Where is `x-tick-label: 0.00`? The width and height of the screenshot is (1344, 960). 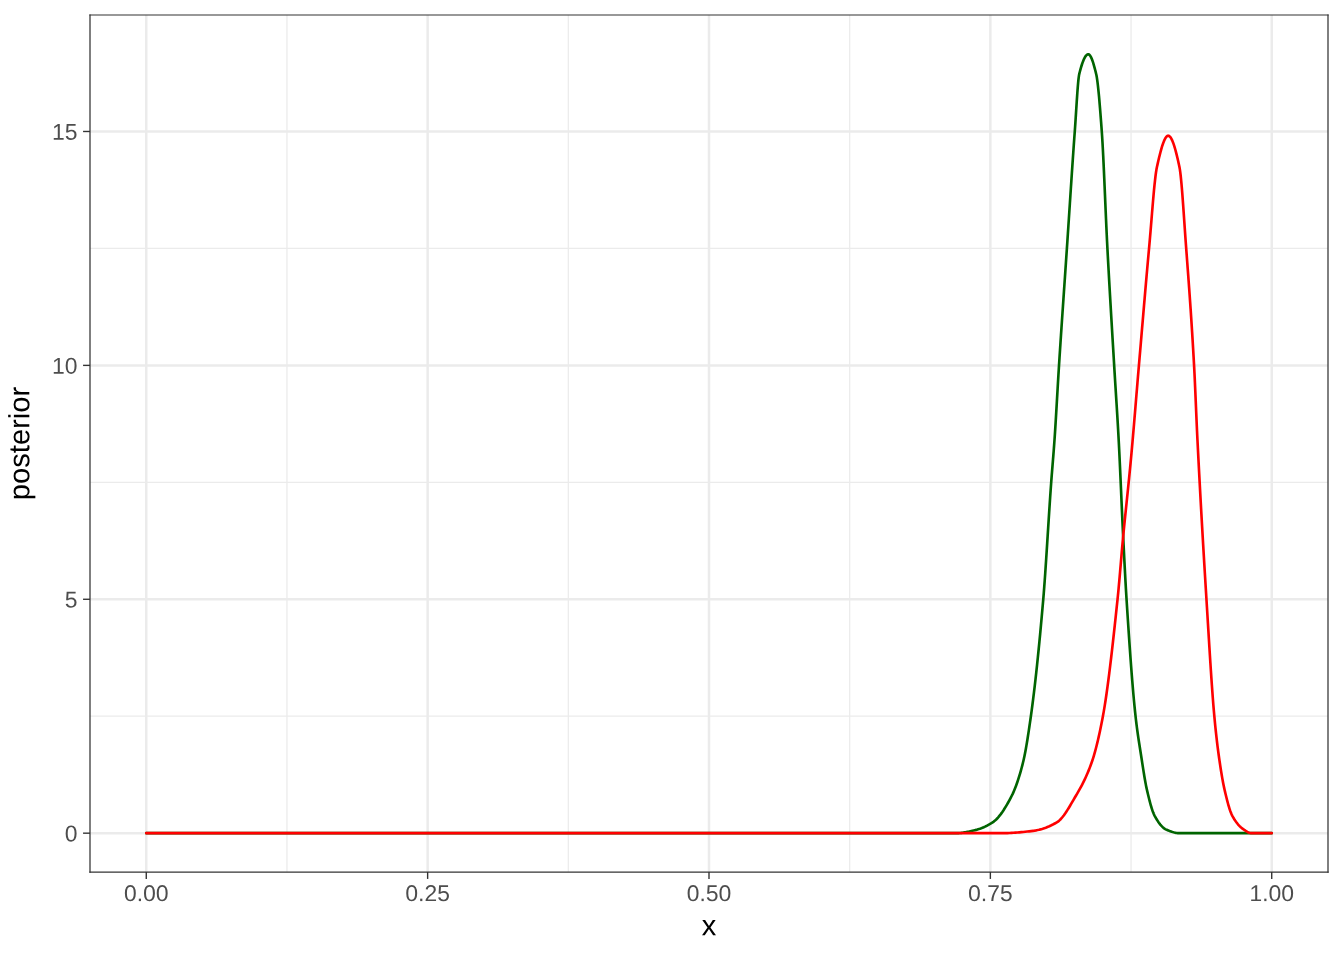
x-tick-label: 0.00 is located at coordinates (146, 893).